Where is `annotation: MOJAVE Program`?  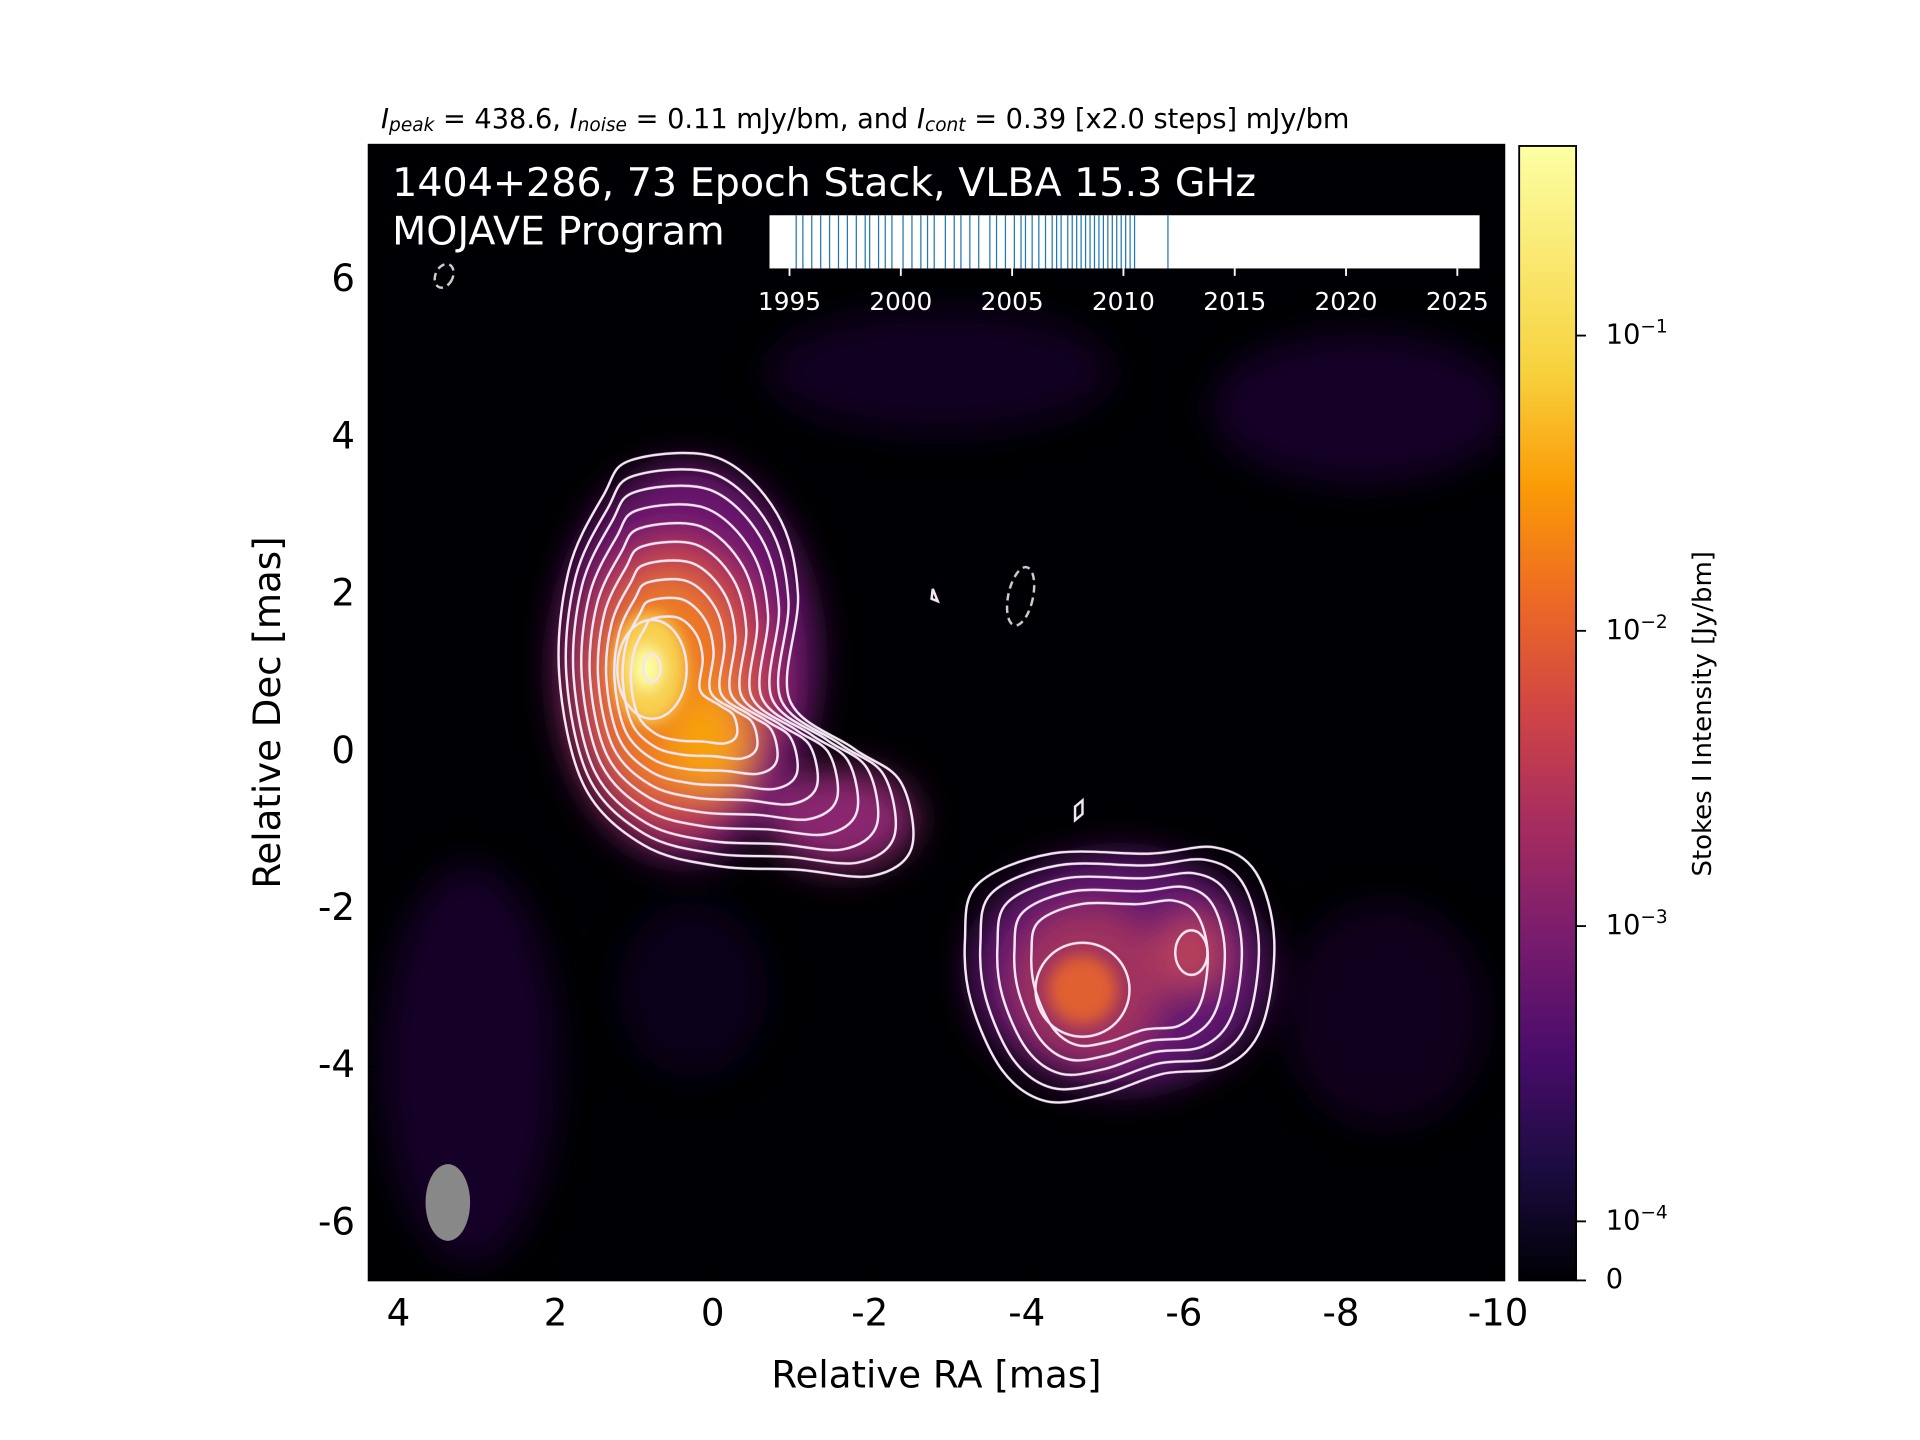 annotation: MOJAVE Program is located at coordinates (558, 231).